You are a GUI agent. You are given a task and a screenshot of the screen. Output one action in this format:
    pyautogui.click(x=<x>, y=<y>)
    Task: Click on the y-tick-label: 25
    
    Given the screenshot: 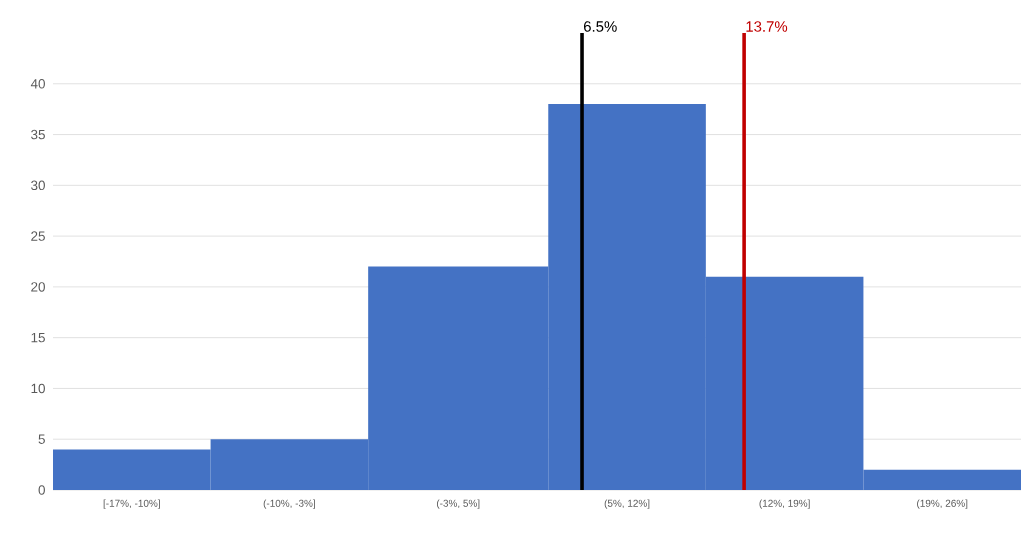 What is the action you would take?
    pyautogui.click(x=38, y=236)
    